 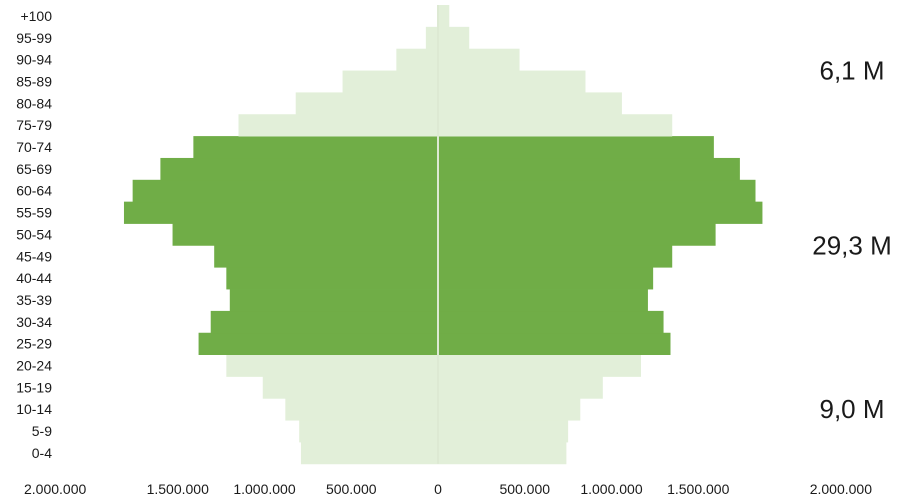 I want to click on category-label: 0-4, so click(x=42, y=453).